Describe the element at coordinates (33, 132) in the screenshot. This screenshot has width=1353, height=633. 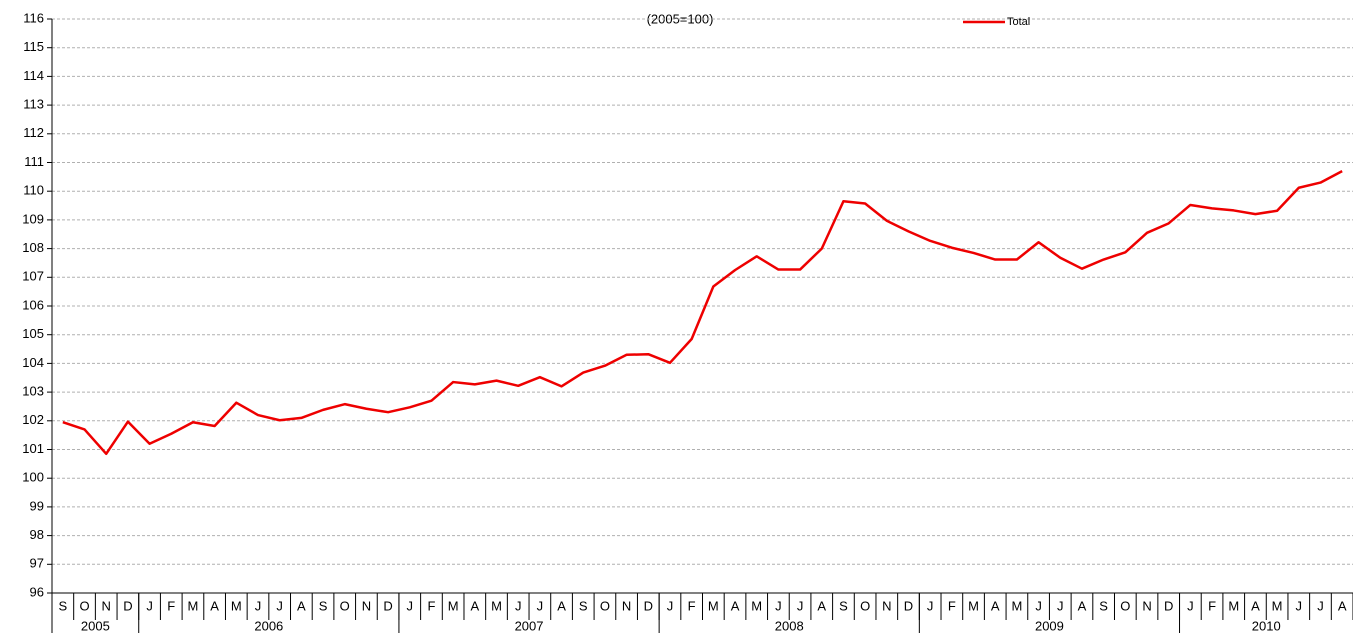
I see `y-tick-label: 112` at that location.